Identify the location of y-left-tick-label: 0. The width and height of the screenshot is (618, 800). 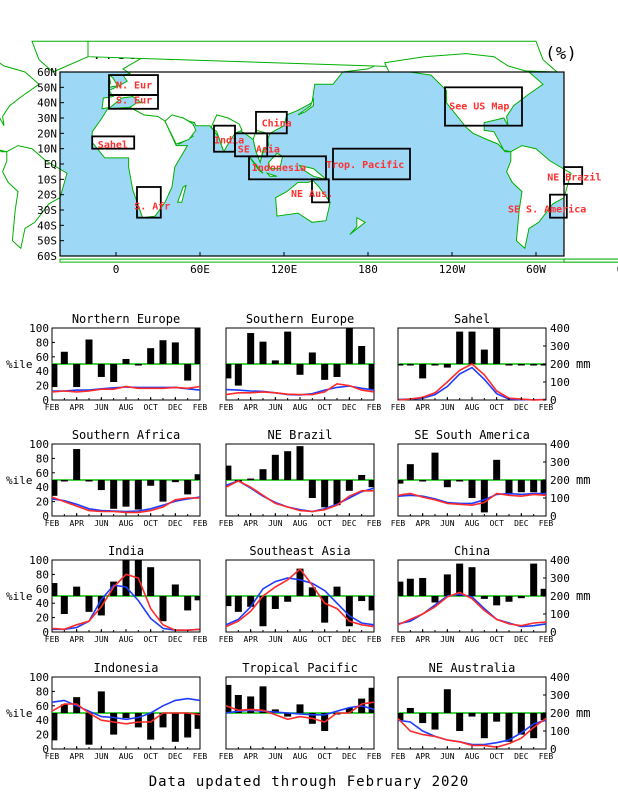
(45, 749).